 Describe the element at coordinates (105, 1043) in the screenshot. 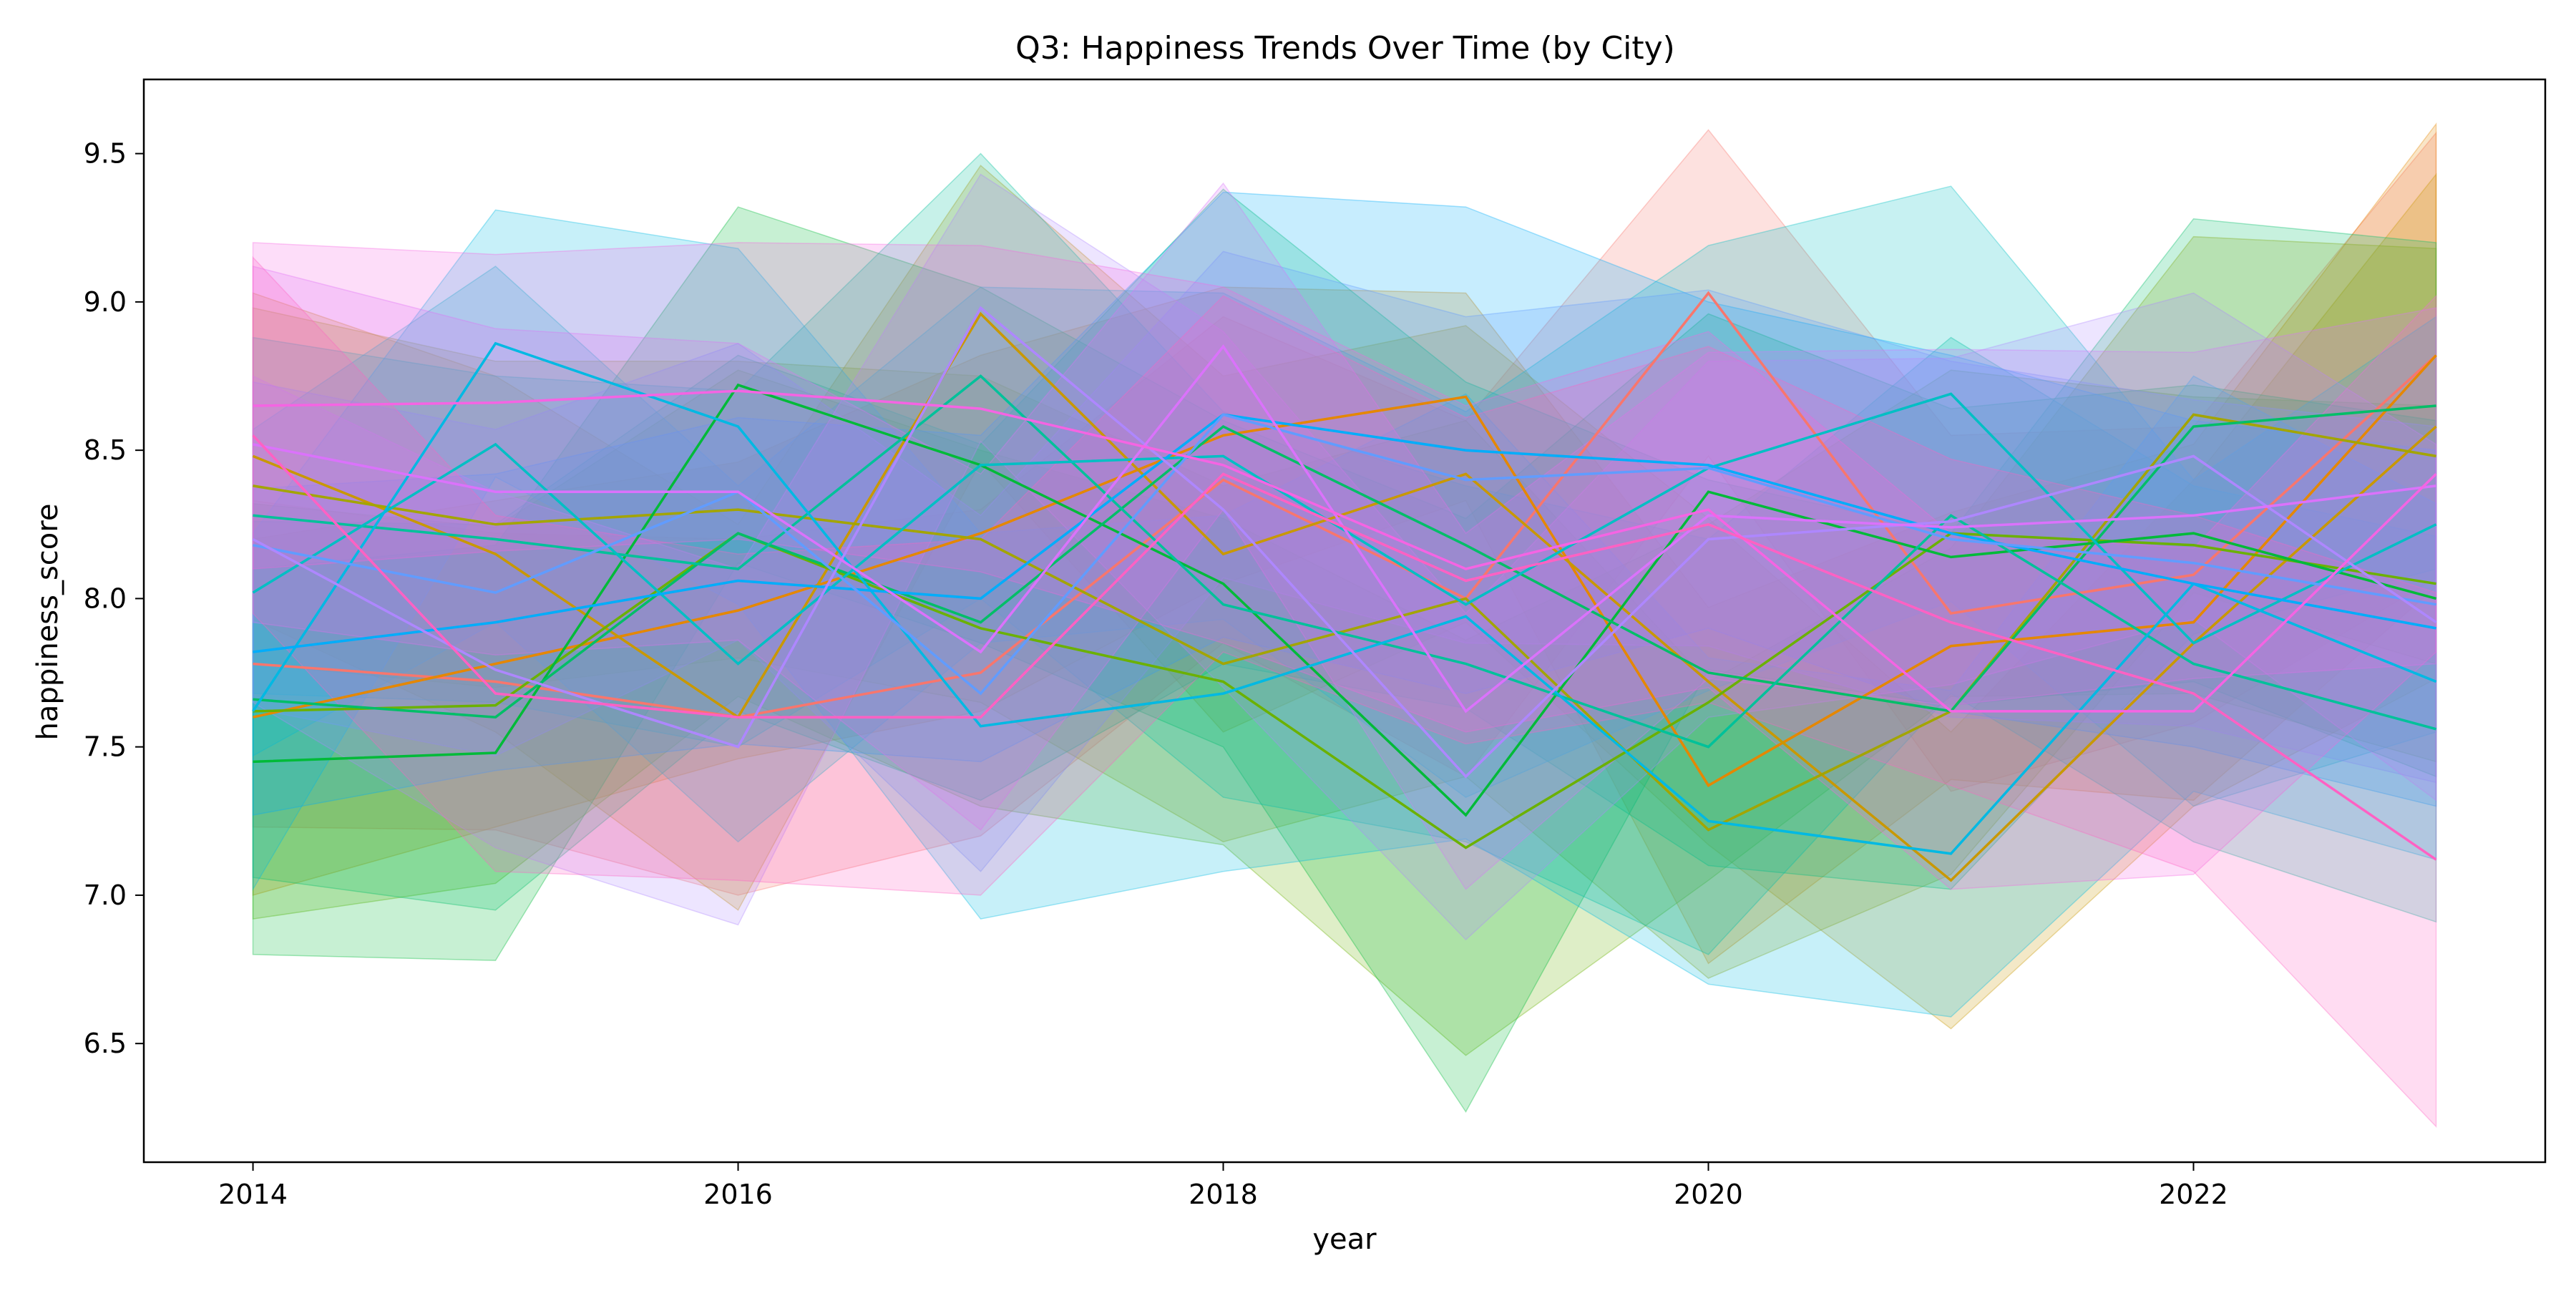

I see `y-tick-label: 6.5` at that location.